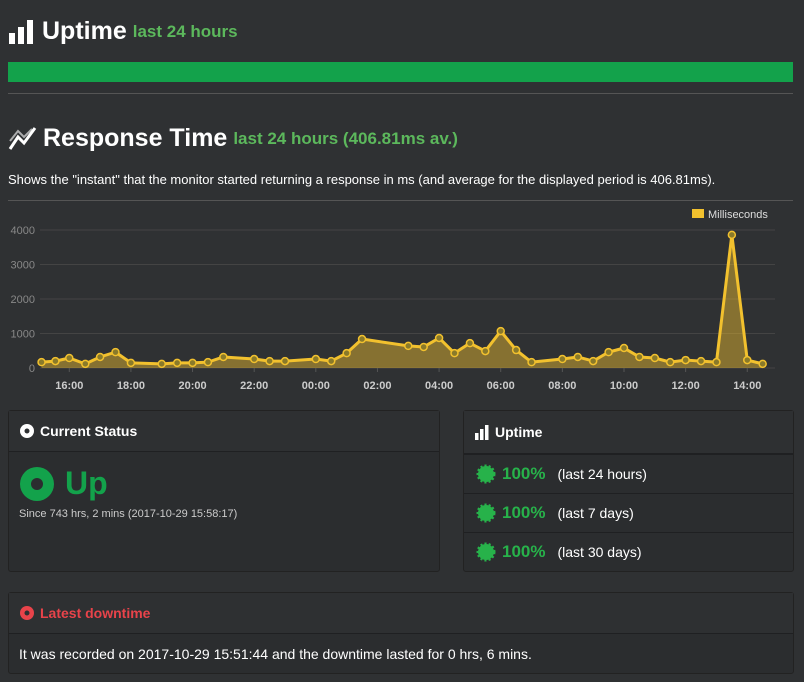  Describe the element at coordinates (439, 386) in the screenshot. I see `x-tick-label: 04:00` at that location.